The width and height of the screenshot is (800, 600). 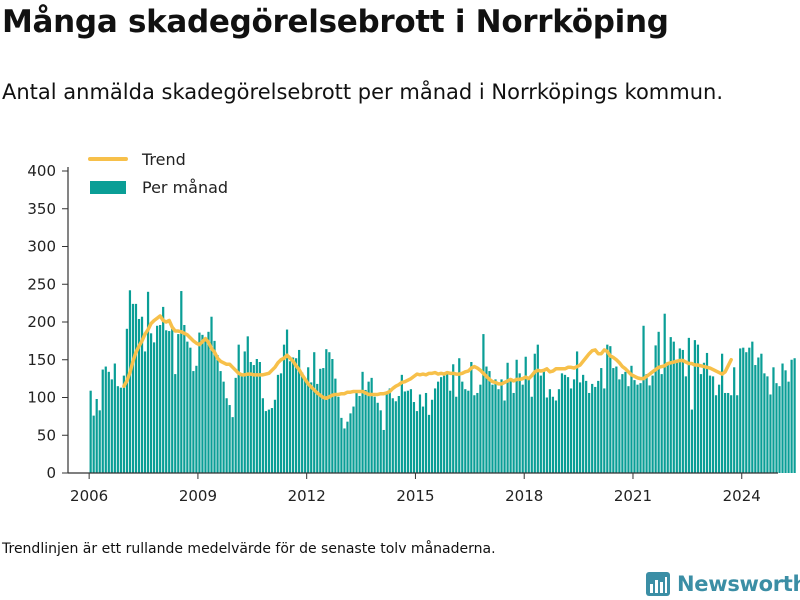 What do you see at coordinates (198, 496) in the screenshot?
I see `x-tick-label: 2009` at bounding box center [198, 496].